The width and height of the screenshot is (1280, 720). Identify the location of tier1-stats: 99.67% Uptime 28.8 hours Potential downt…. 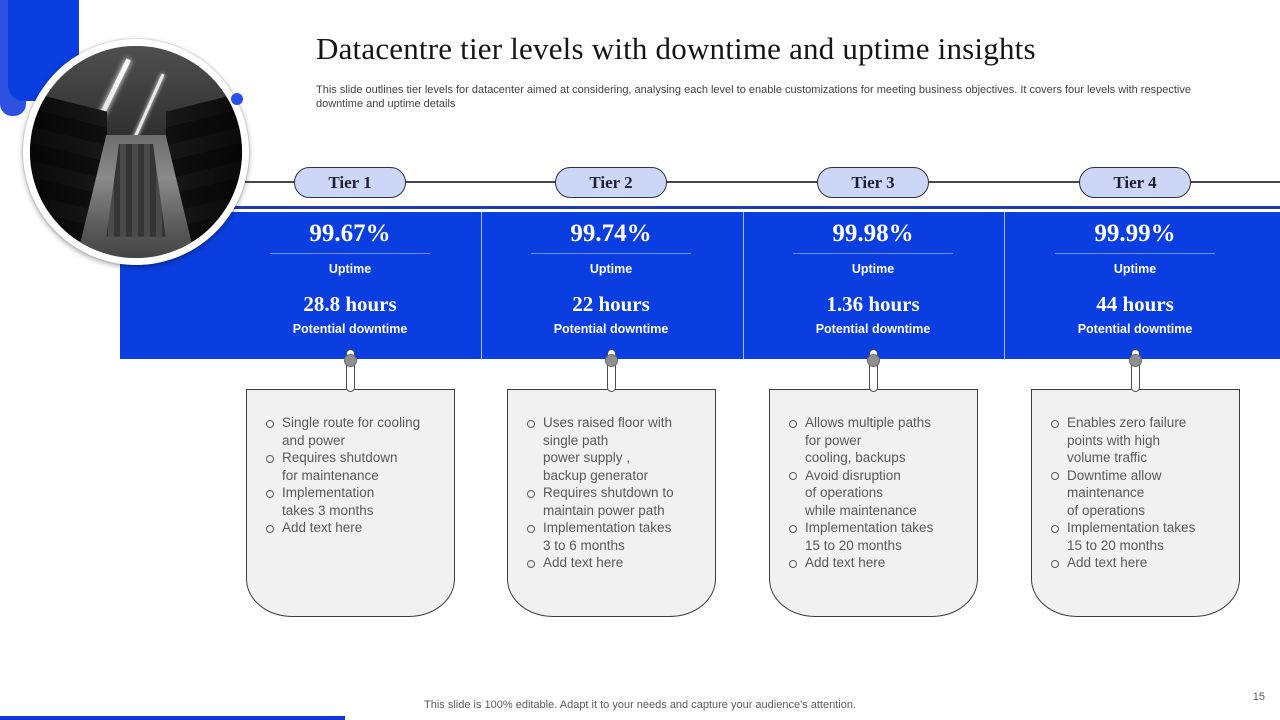
(350, 285).